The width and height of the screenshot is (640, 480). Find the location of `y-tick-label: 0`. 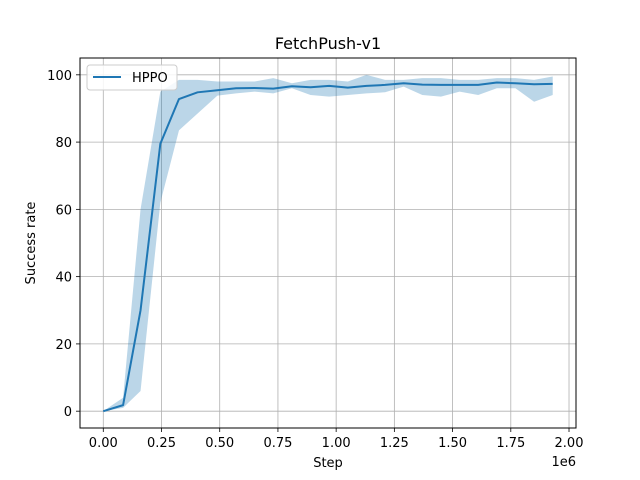

y-tick-label: 0 is located at coordinates (68, 412).